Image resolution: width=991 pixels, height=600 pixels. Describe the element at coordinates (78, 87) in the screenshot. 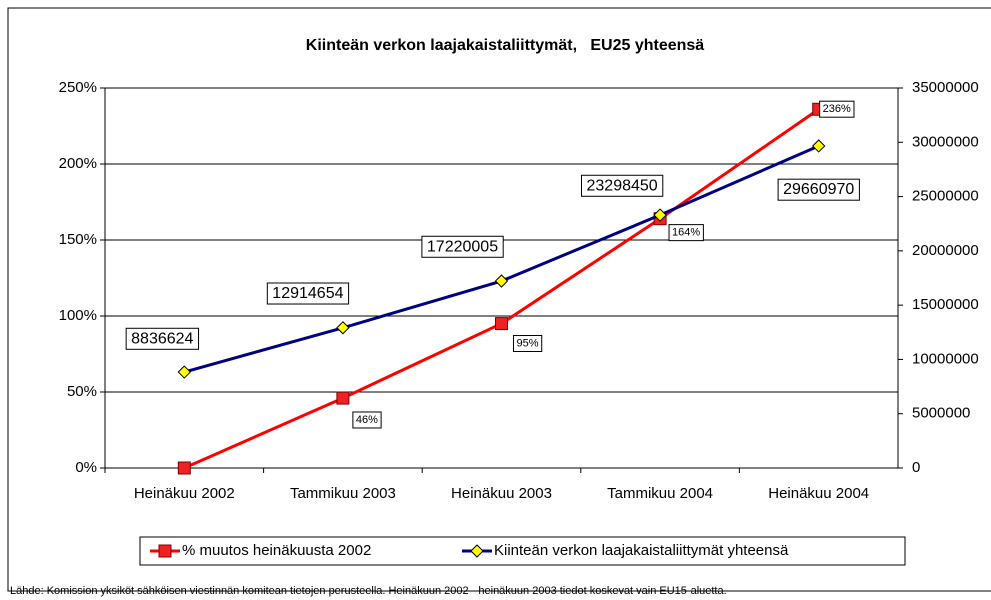

I see `y-tick-label: 250%` at that location.